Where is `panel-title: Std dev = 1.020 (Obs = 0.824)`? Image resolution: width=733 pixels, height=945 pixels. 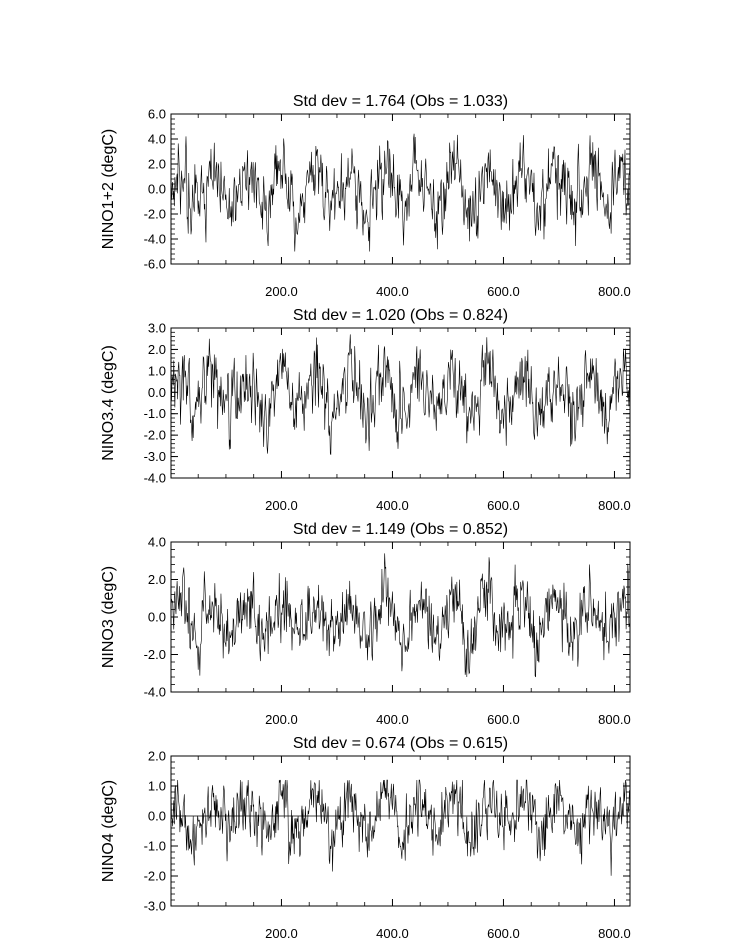
panel-title: Std dev = 1.020 (Obs = 0.824) is located at coordinates (400, 315).